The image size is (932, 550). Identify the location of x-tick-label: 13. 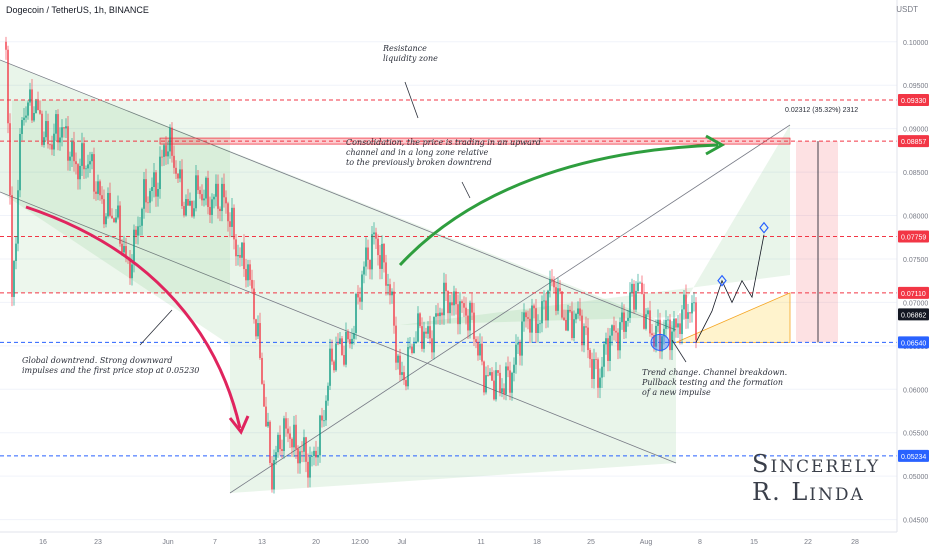
(262, 542).